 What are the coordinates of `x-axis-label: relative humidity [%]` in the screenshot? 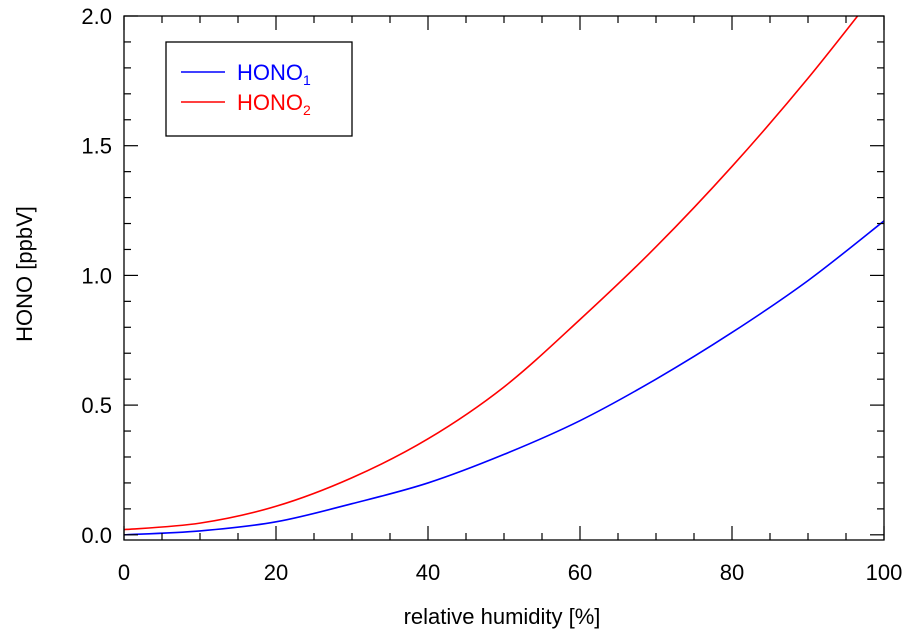 It's located at (502, 616).